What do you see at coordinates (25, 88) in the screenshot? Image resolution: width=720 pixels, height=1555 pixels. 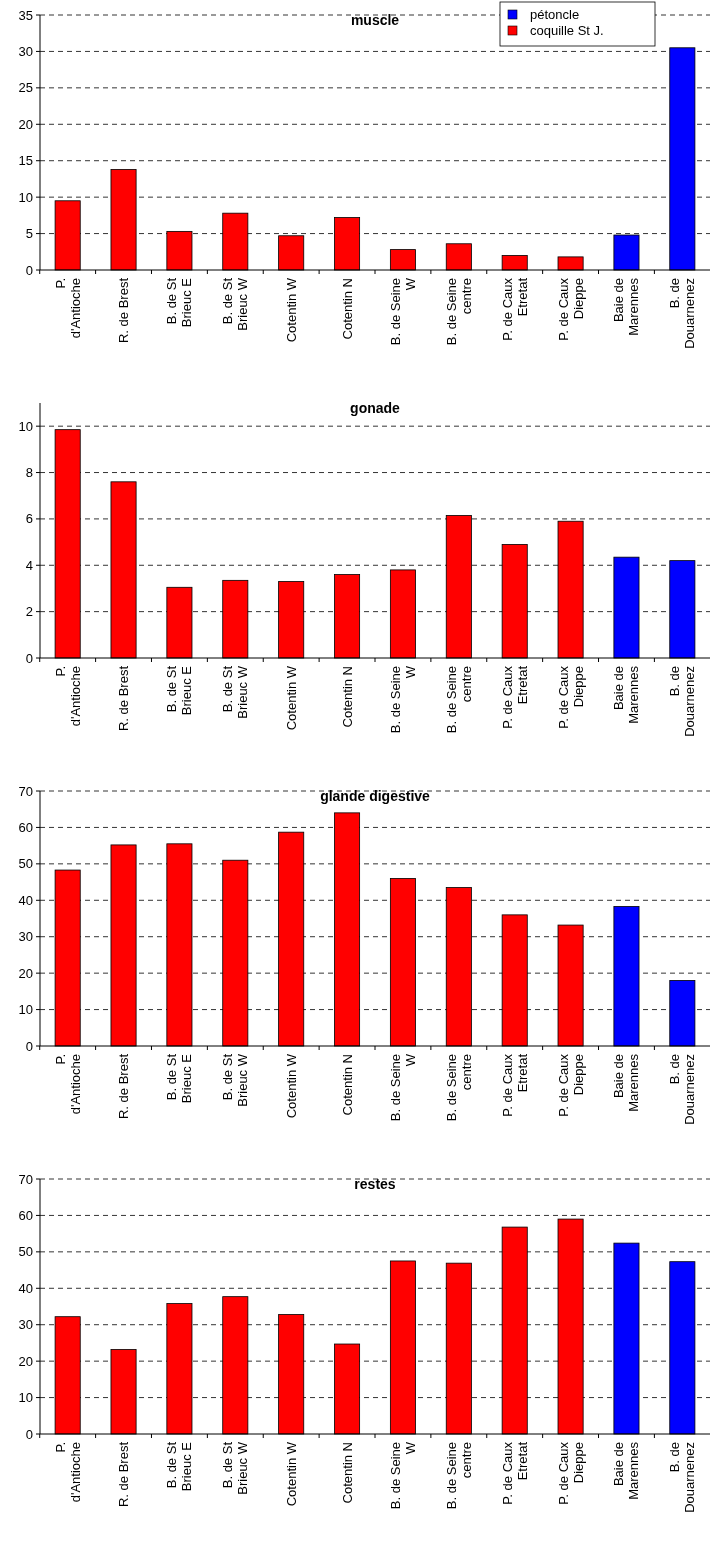 I see `y-tick-label: 25` at bounding box center [25, 88].